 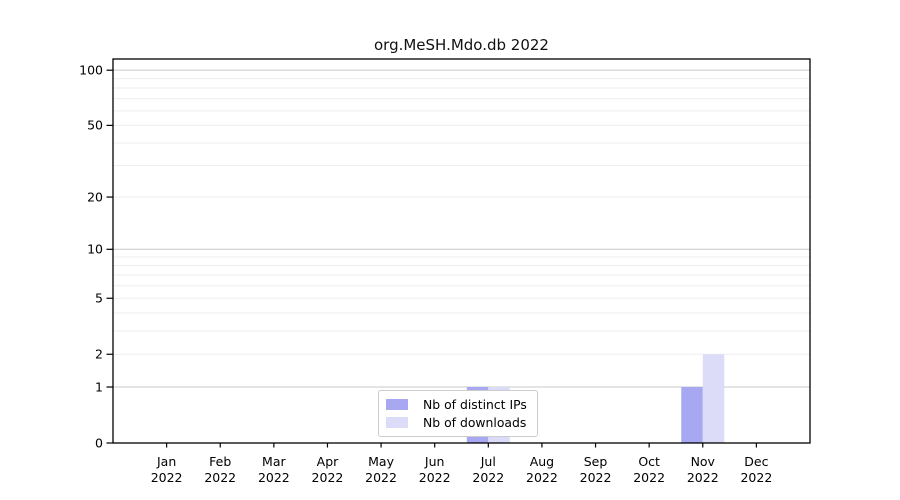 What do you see at coordinates (649, 461) in the screenshot?
I see `x-tick-label-month: Oct` at bounding box center [649, 461].